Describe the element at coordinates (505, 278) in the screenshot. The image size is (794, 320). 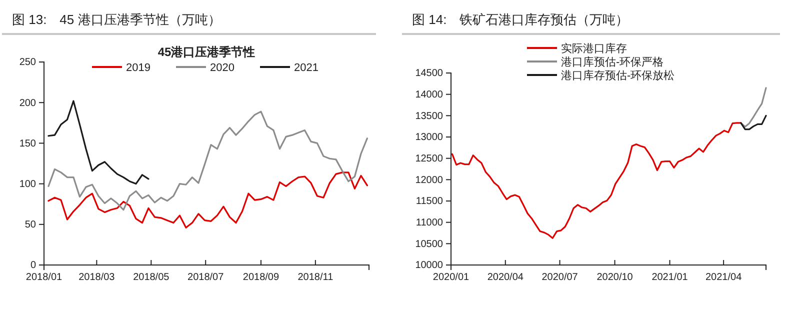
I see `x-tick-label: 2020/04` at that location.